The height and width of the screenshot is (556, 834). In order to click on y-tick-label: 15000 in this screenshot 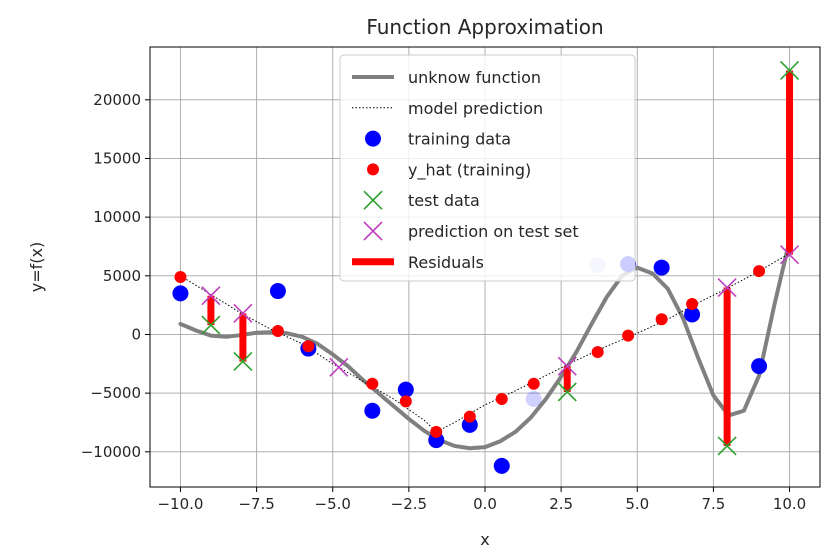, I will do `click(117, 158)`.